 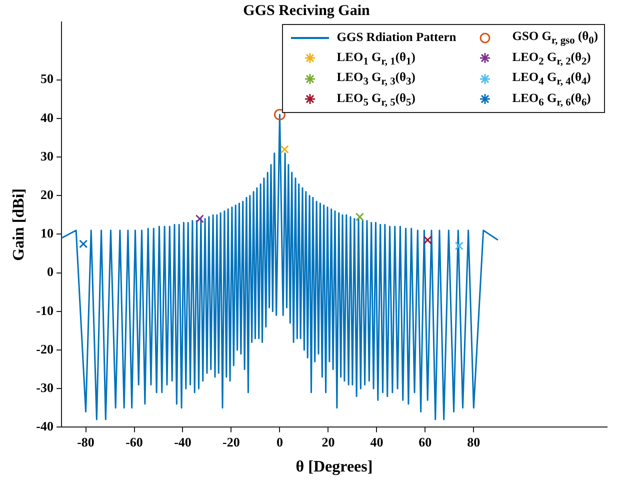 What do you see at coordinates (473, 442) in the screenshot?
I see `x-tick-label: 80` at bounding box center [473, 442].